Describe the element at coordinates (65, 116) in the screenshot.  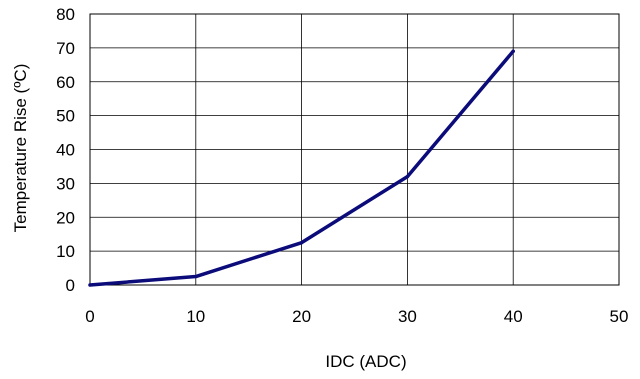
I see `y-tick-label-50: 50` at that location.